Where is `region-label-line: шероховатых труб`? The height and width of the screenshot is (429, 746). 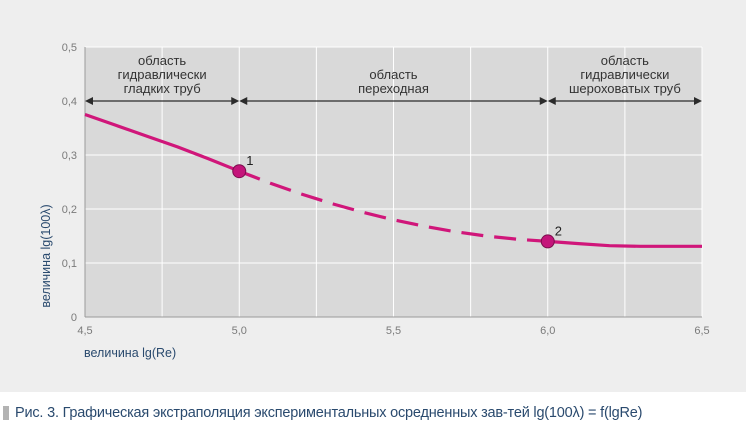
region-label-line: шероховатых труб is located at coordinates (625, 88).